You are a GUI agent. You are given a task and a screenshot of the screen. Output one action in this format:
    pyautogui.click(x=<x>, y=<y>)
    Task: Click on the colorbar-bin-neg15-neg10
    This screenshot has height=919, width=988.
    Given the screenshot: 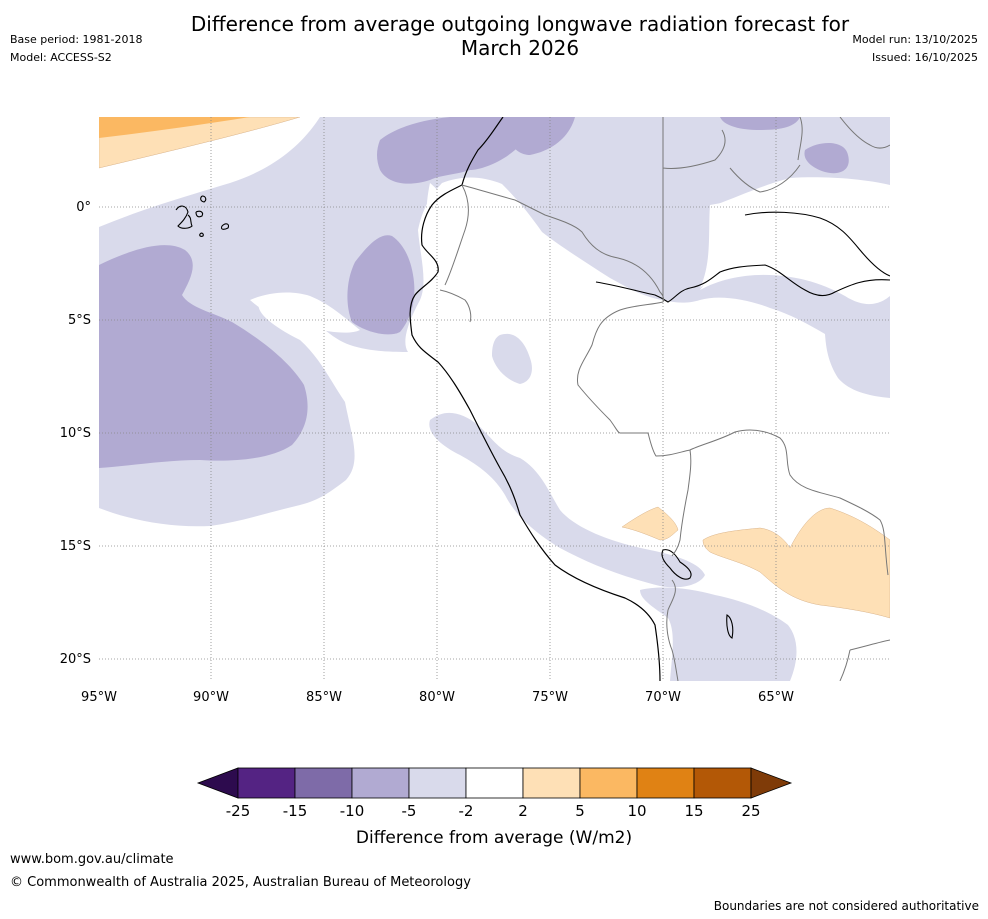 What is the action you would take?
    pyautogui.click(x=323, y=783)
    